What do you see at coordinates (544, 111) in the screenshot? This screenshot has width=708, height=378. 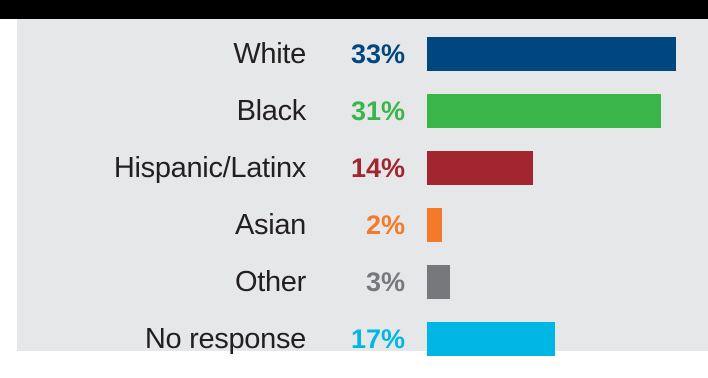 I see `bar-black` at bounding box center [544, 111].